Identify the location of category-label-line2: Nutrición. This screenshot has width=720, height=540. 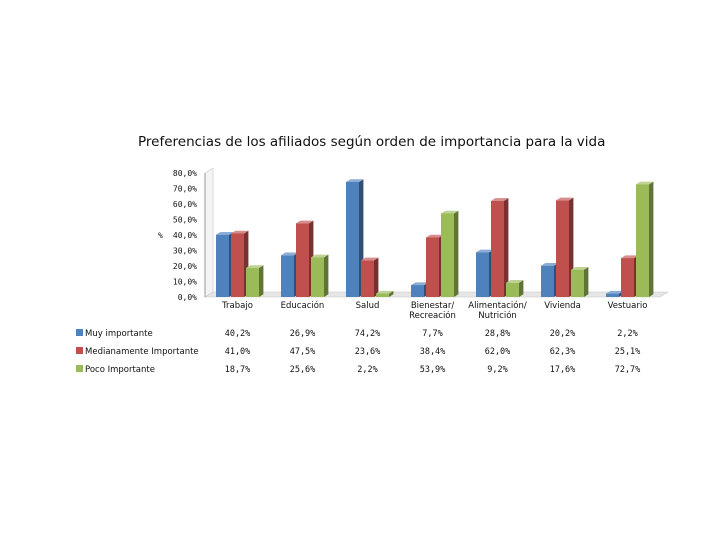
(497, 315).